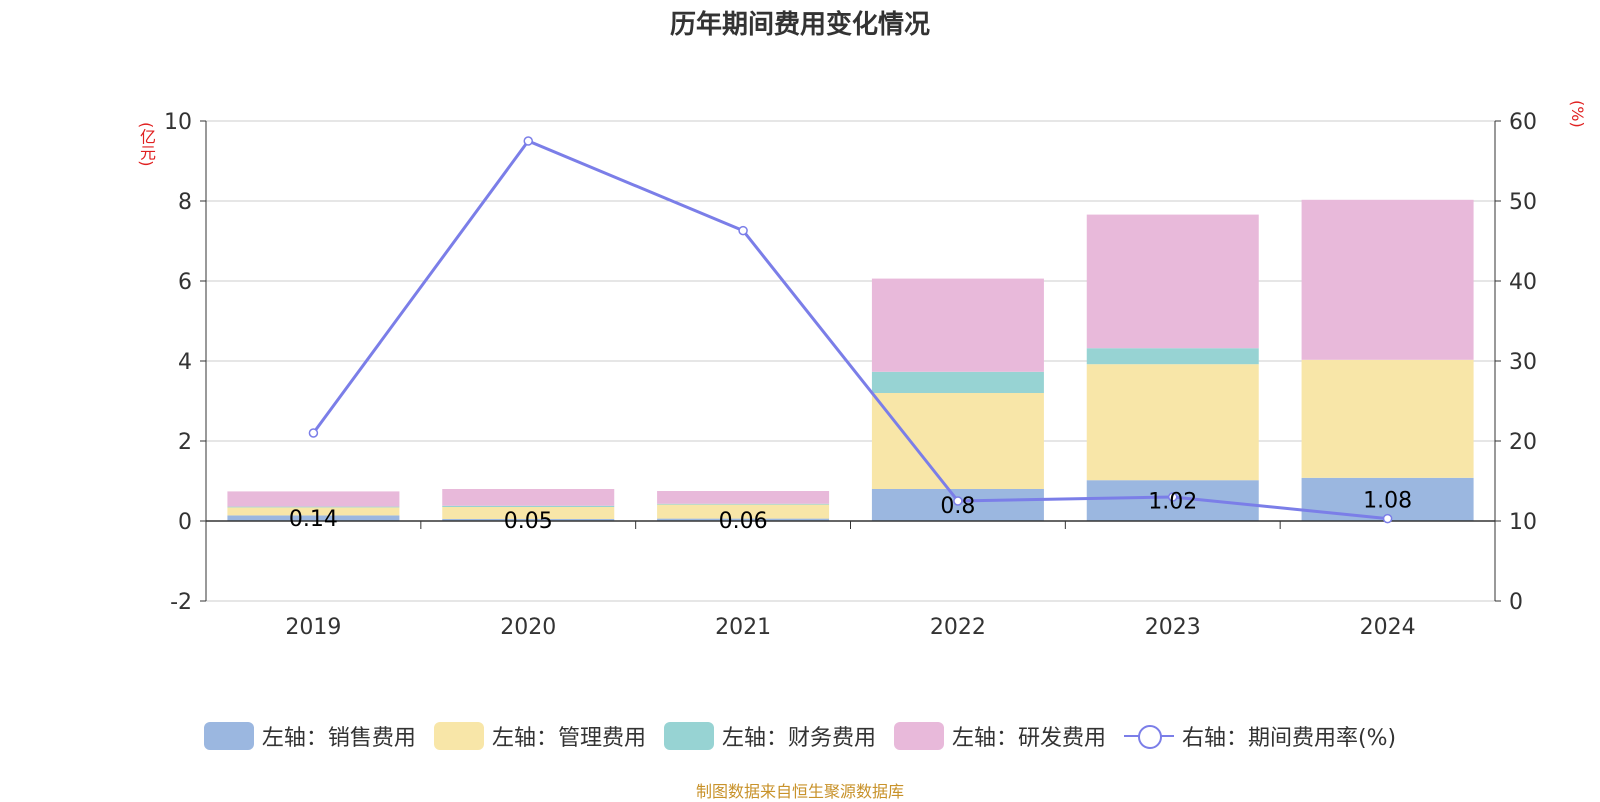  Describe the element at coordinates (1173, 627) in the screenshot. I see `x-tick-label: 2023` at that location.